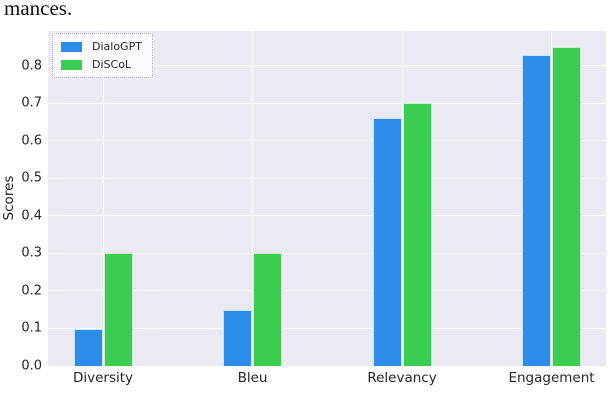  Describe the element at coordinates (252, 378) in the screenshot. I see `x-tick-label-bleu: Bleu` at that location.